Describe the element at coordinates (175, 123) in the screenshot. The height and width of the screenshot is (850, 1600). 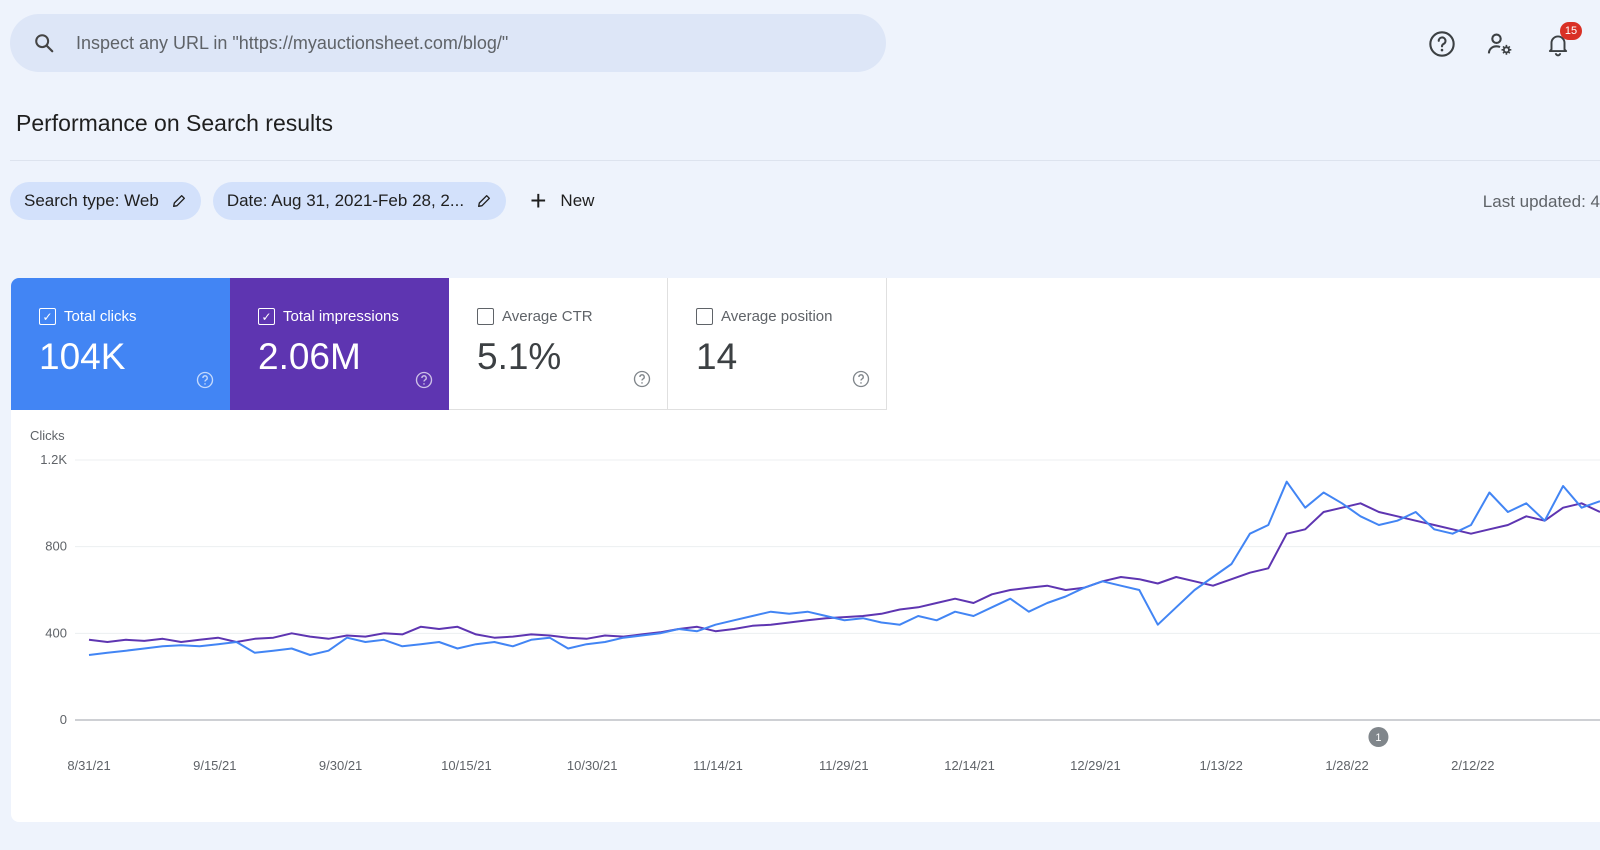
I see `page-title: Performance on Search results` at that location.